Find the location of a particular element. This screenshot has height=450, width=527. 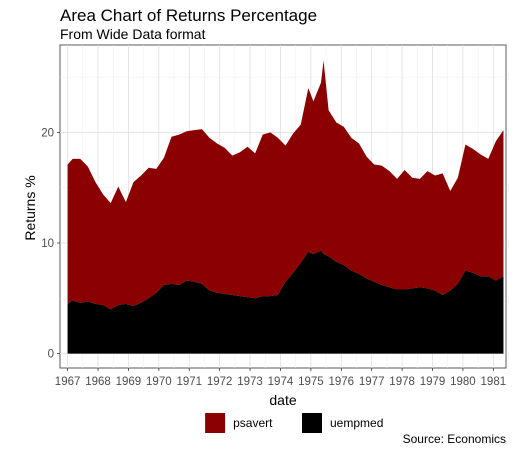

y-tick-label: 0 is located at coordinates (51, 355).